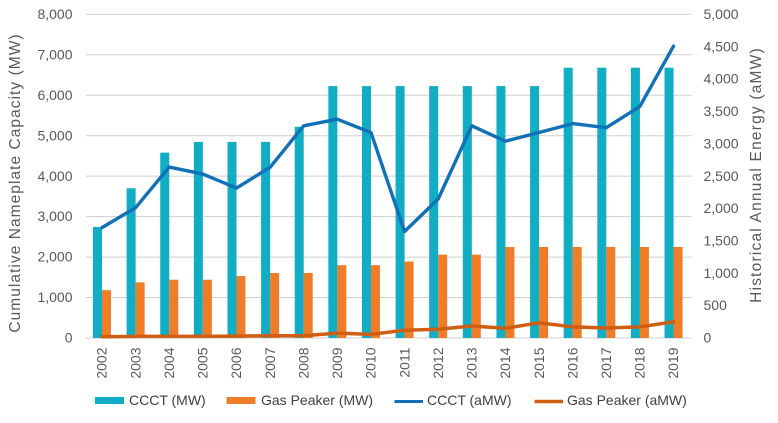 This screenshot has width=778, height=423. I want to click on svg-text: 2019, so click(673, 362).